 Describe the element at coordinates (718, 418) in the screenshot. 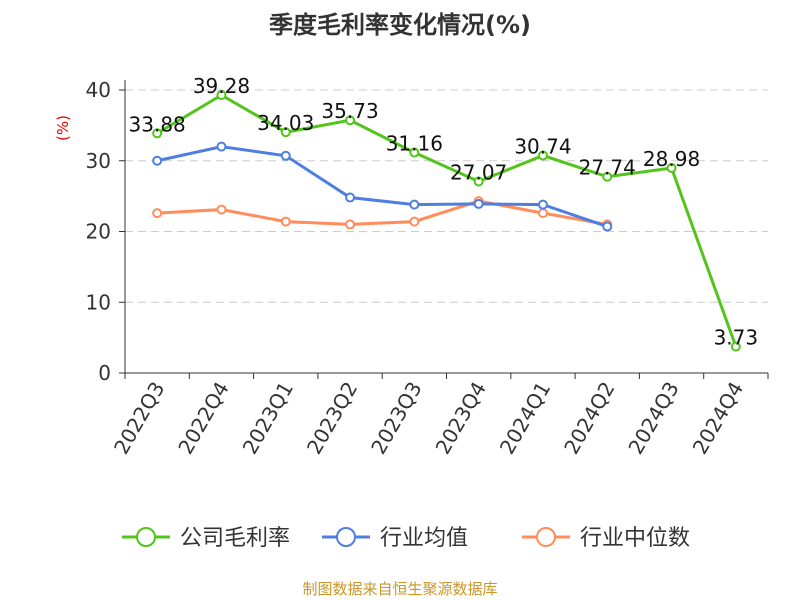

I see `x-tick-label: 2024Q4` at that location.